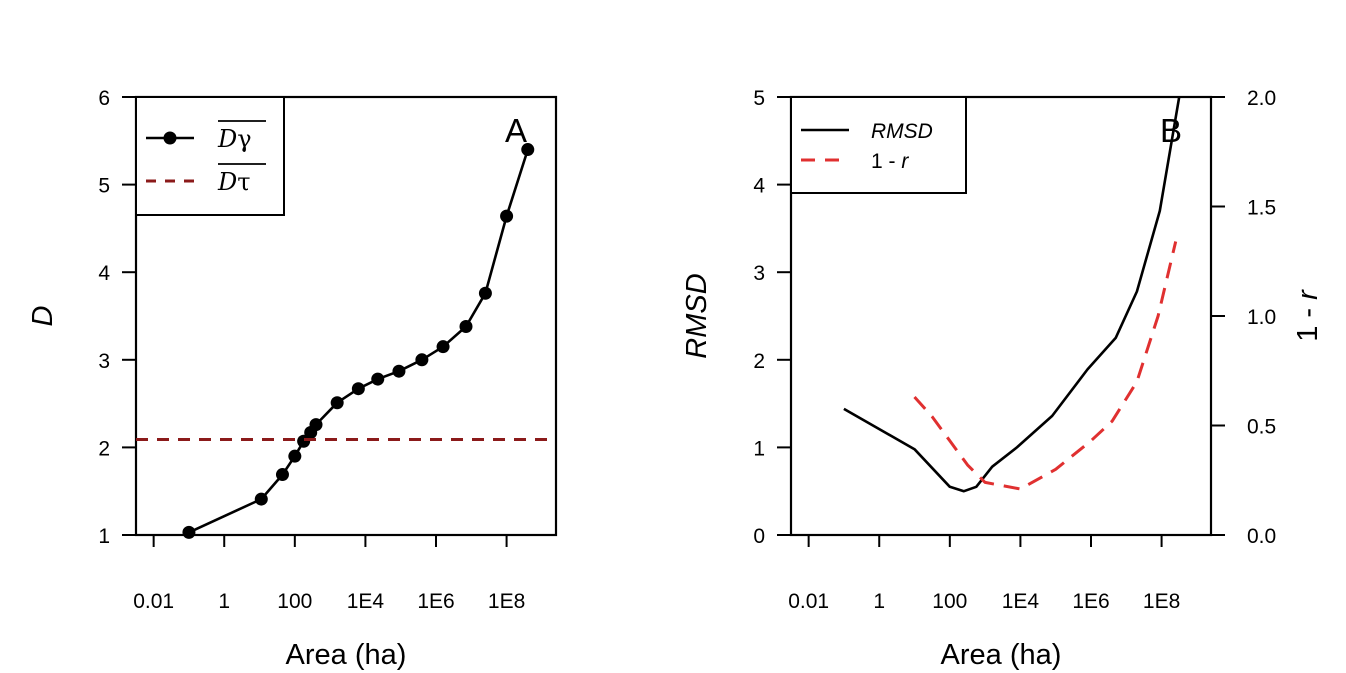  Describe the element at coordinates (1308, 294) in the screenshot. I see `y-right-axis-title-var: r` at that location.